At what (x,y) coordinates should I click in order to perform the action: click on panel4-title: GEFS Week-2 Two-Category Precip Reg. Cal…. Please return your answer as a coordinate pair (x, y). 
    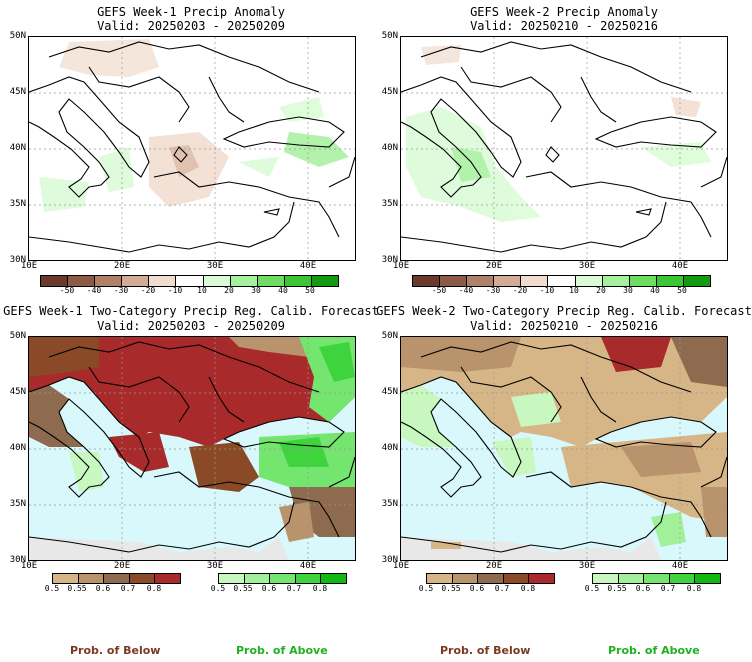
    Looking at the image, I should click on (564, 311).